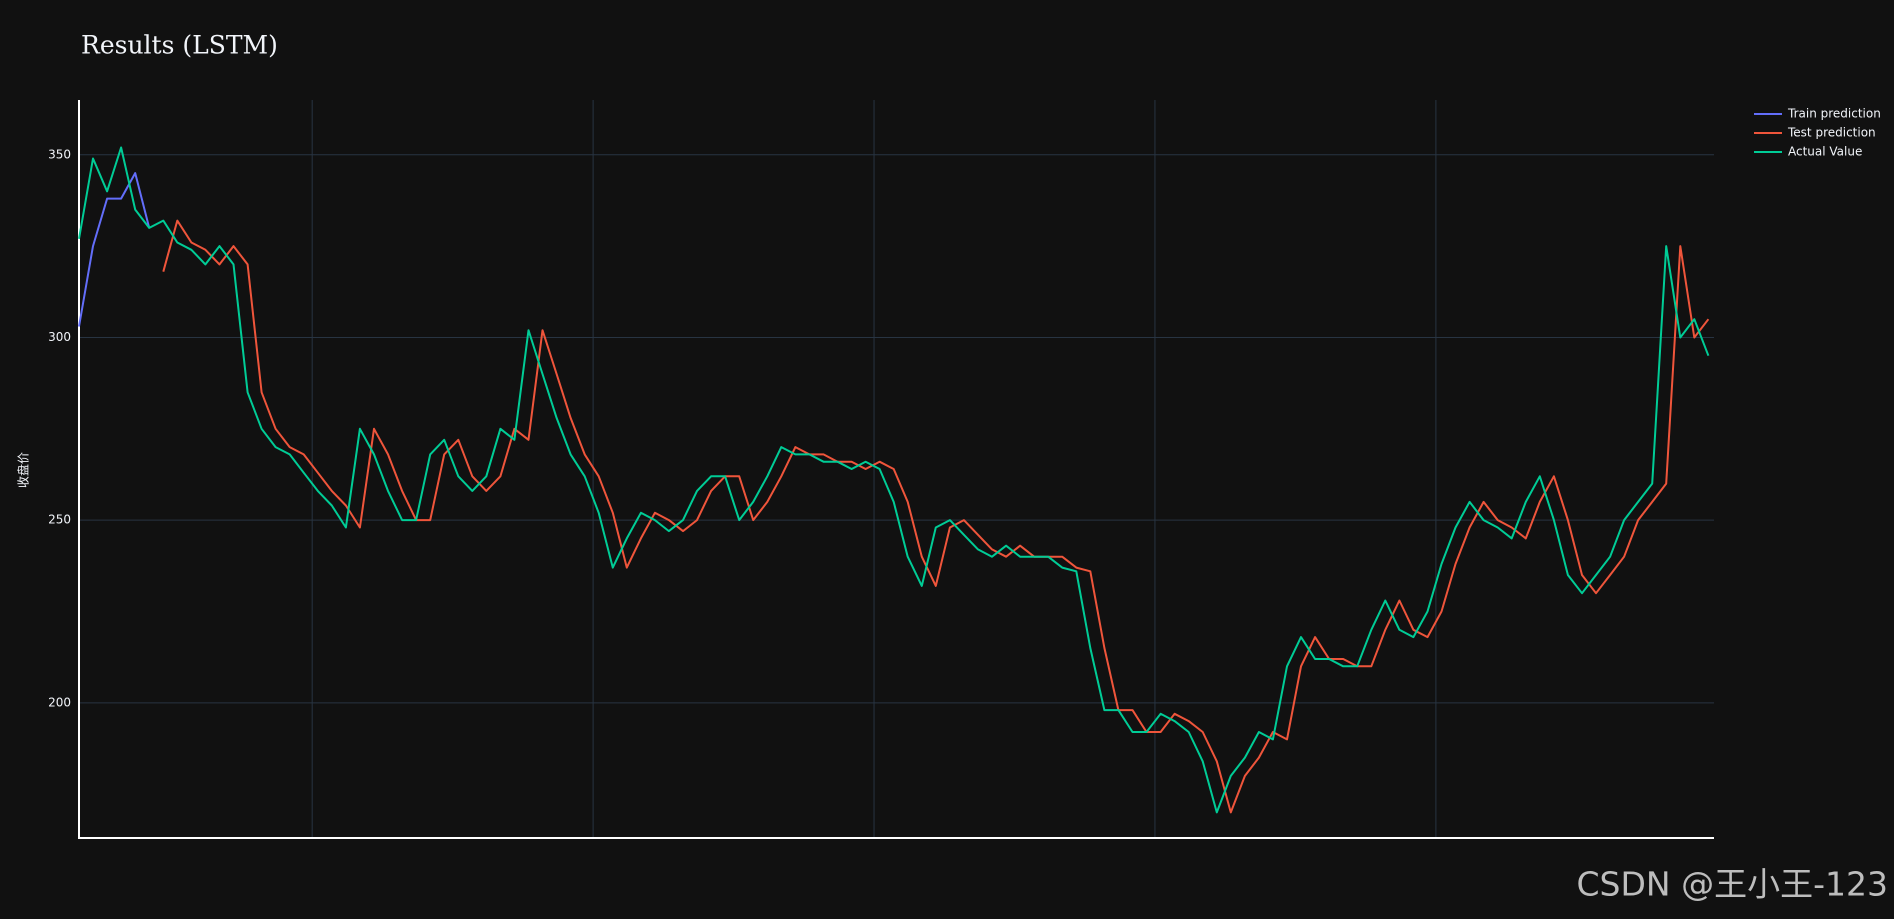 This screenshot has height=919, width=1894. I want to click on y-tick-label: 200, so click(59, 702).